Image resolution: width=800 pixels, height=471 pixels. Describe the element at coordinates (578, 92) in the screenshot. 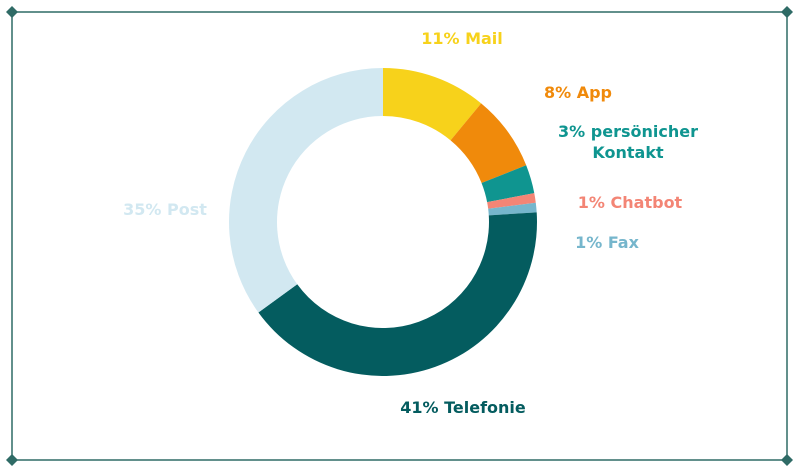

I see `label-app: 8% App` at that location.